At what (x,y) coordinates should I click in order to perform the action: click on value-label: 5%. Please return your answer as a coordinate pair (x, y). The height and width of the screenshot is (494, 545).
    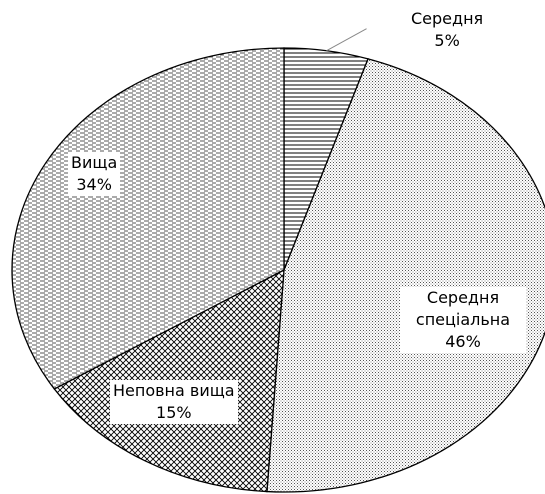
    Looking at the image, I should click on (447, 40).